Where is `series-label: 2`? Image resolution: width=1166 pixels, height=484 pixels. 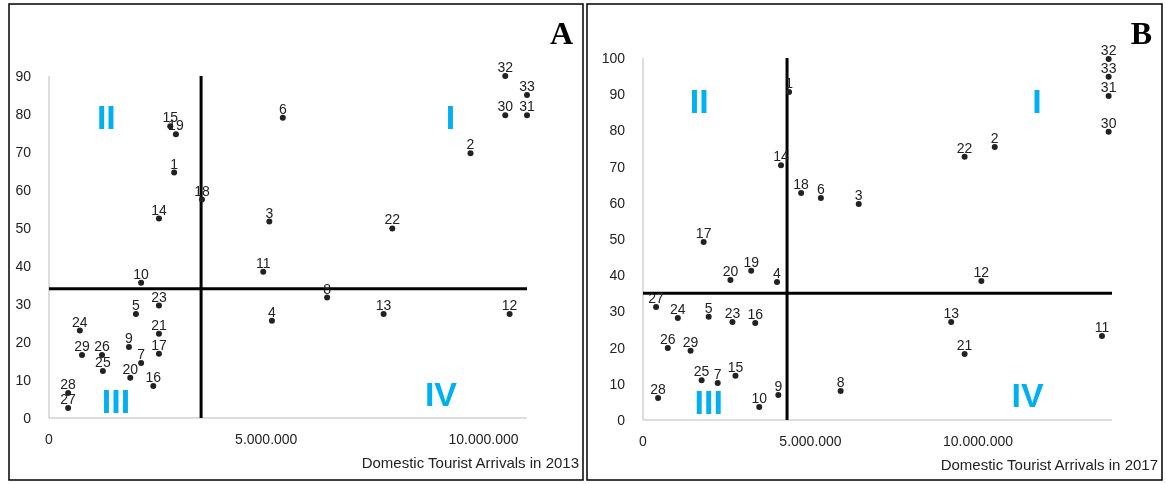
series-label: 2 is located at coordinates (994, 138).